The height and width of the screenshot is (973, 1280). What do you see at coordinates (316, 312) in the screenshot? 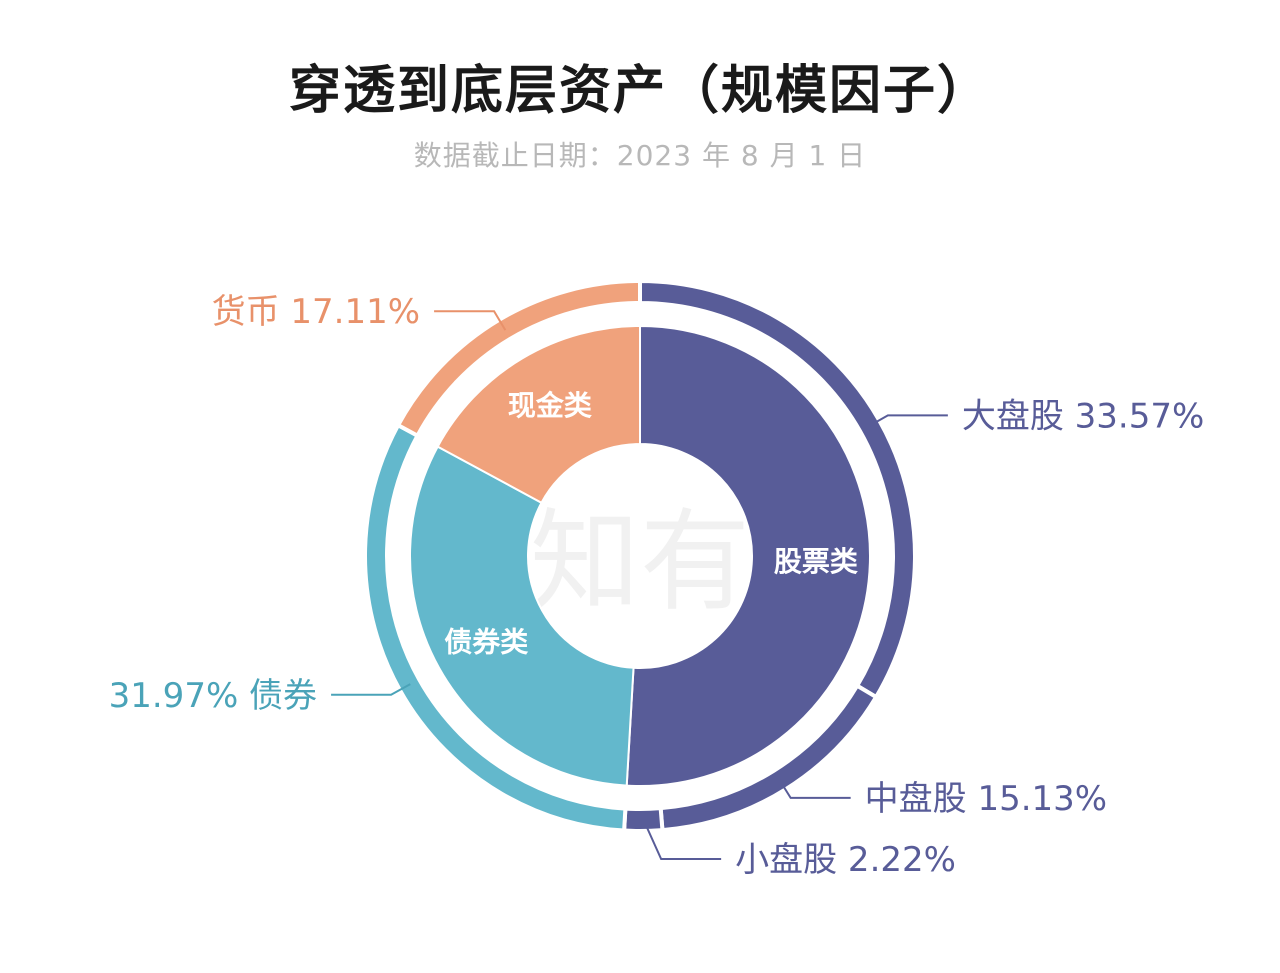
I see `outer-slice-label: 货币 17.11%` at bounding box center [316, 312].